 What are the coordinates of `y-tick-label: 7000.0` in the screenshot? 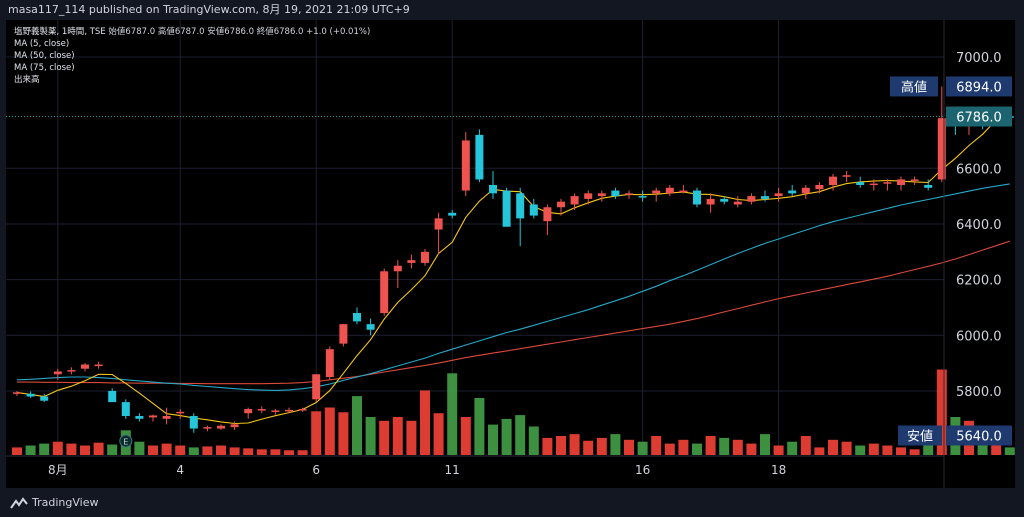 It's located at (979, 58).